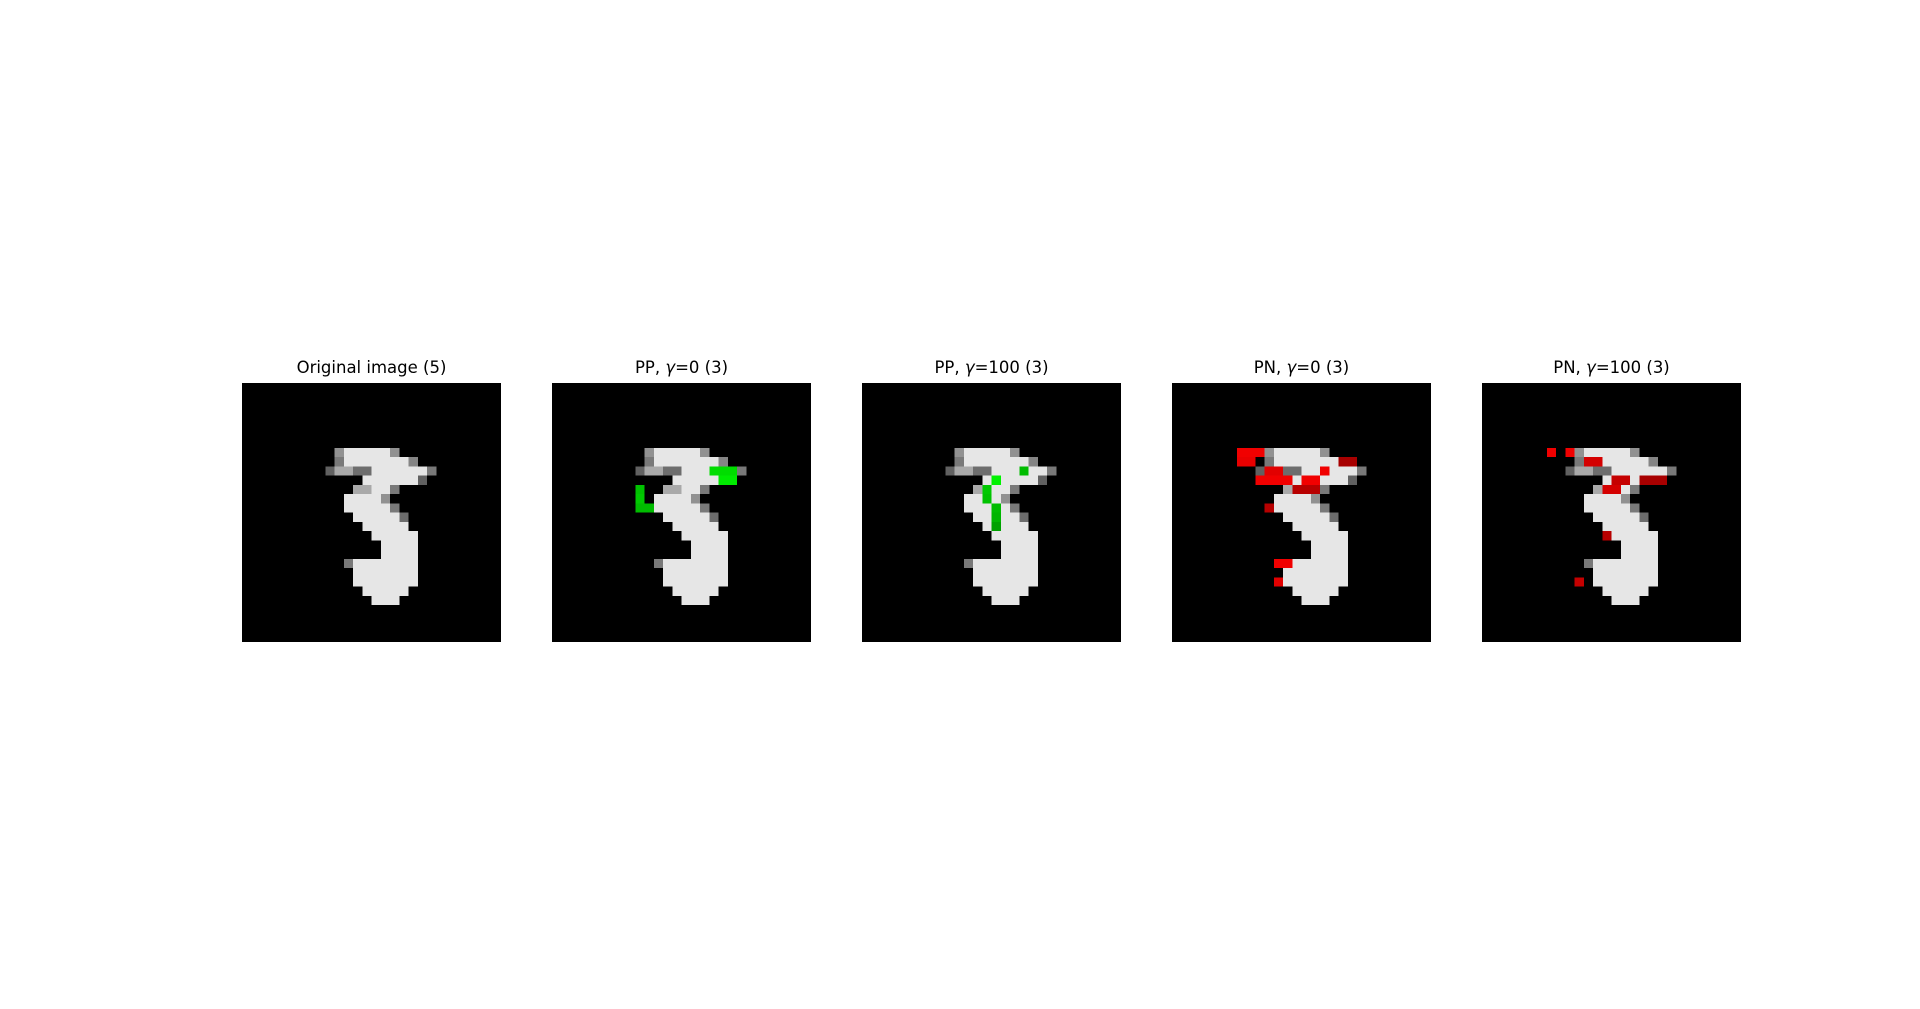 The image size is (1920, 1009). What do you see at coordinates (1591, 367) in the screenshot?
I see `gamma-symbol: γ` at bounding box center [1591, 367].